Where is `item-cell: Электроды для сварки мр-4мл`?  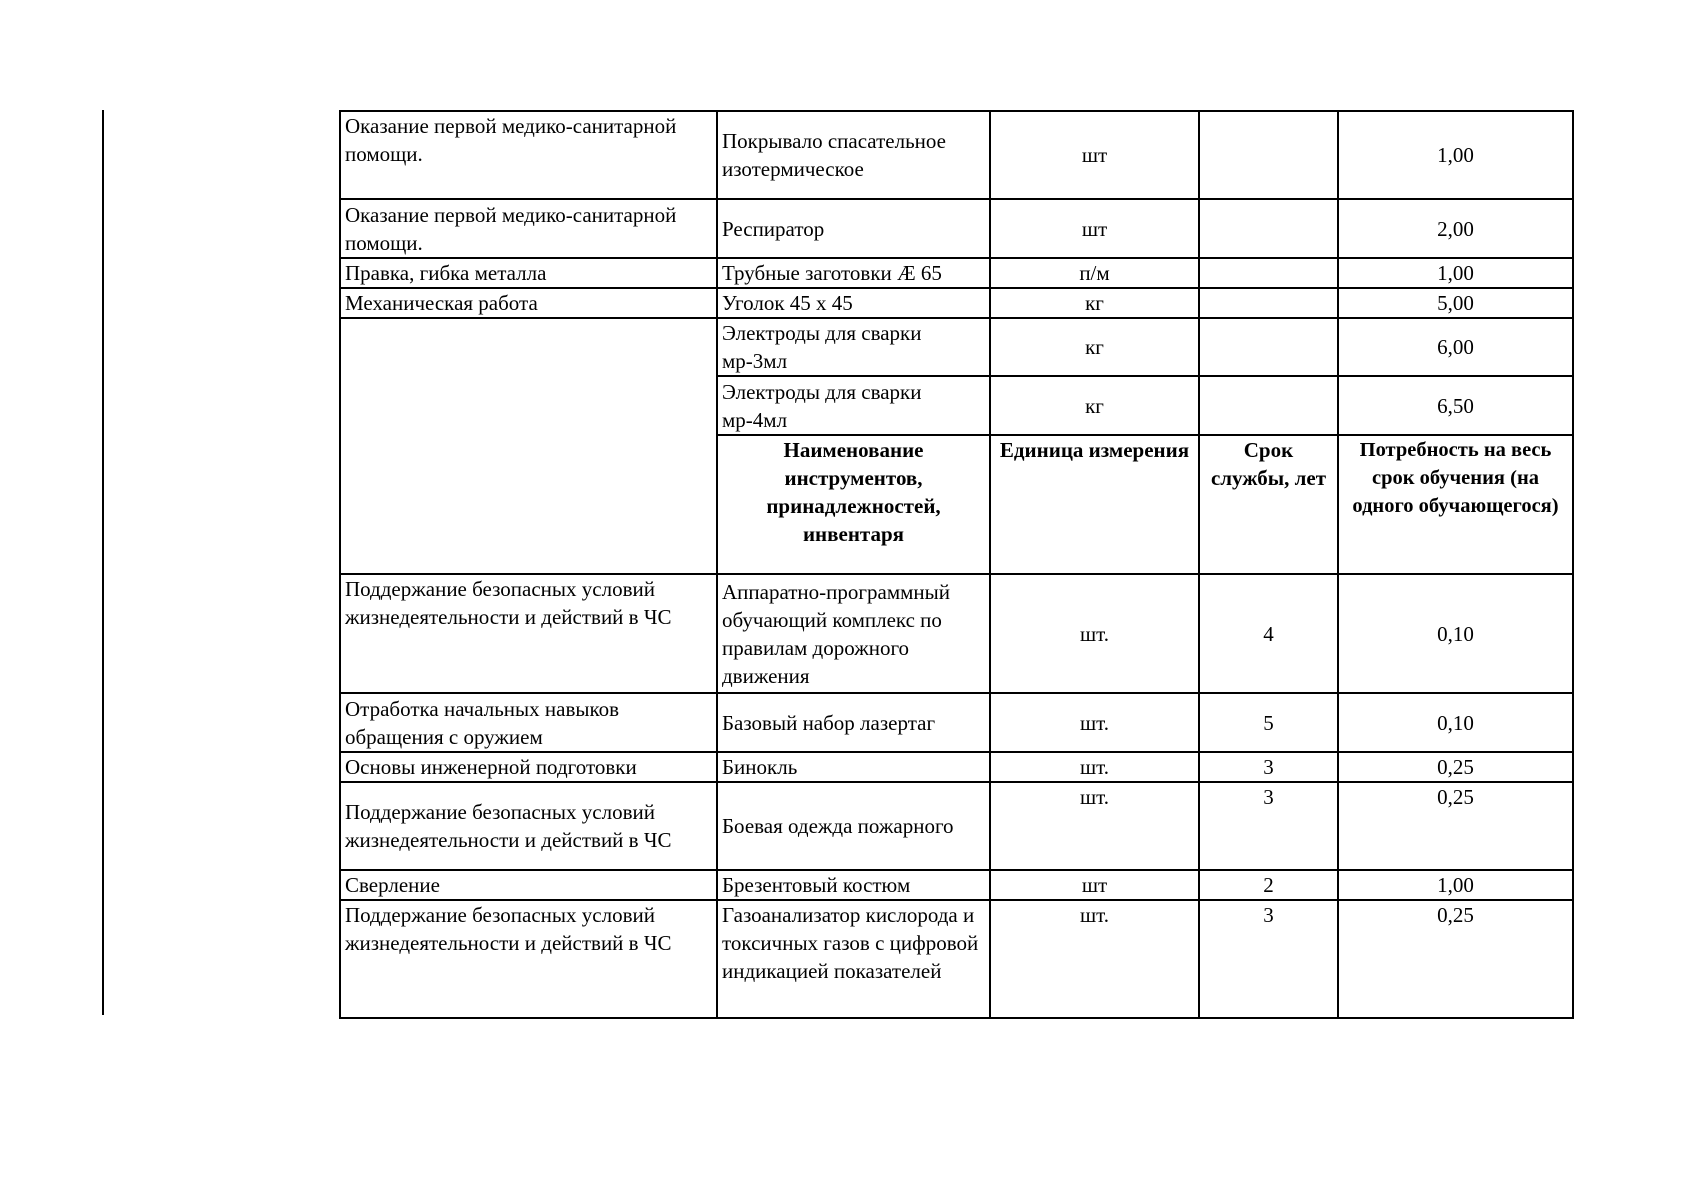
item-cell: Электроды для сварки мр-4мл is located at coordinates (853, 405).